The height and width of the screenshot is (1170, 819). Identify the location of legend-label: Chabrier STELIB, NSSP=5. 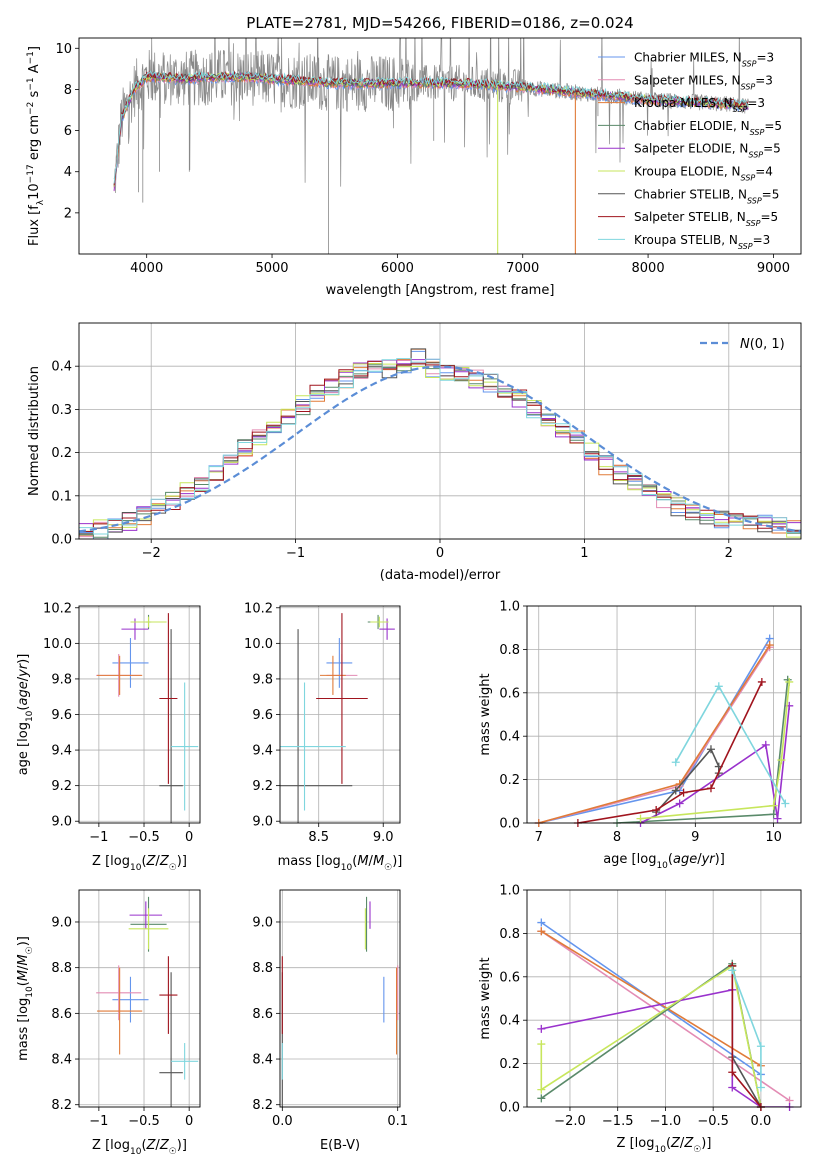
(706, 196).